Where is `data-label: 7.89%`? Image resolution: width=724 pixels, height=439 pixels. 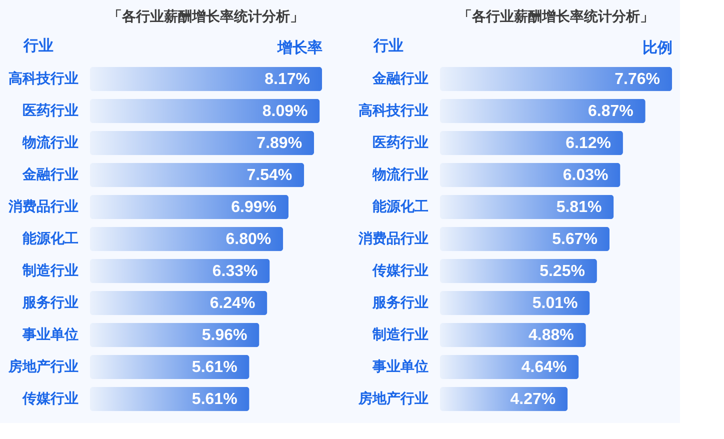
data-label: 7.89% is located at coordinates (279, 143).